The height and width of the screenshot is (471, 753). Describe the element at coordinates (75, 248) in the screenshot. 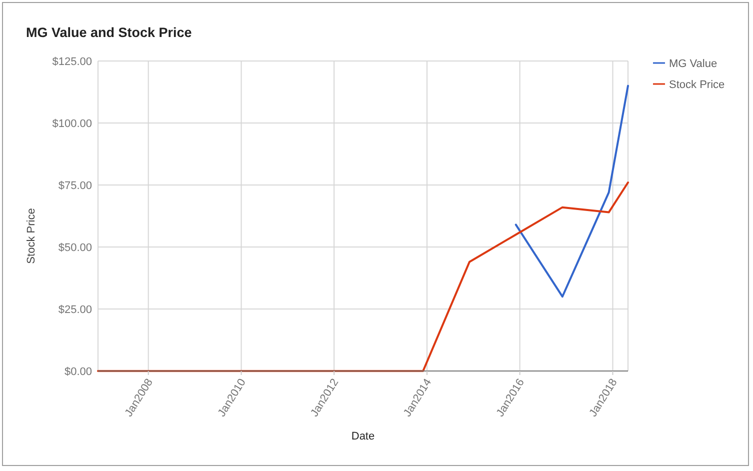

I see `y-tick-label: $50.00` at that location.